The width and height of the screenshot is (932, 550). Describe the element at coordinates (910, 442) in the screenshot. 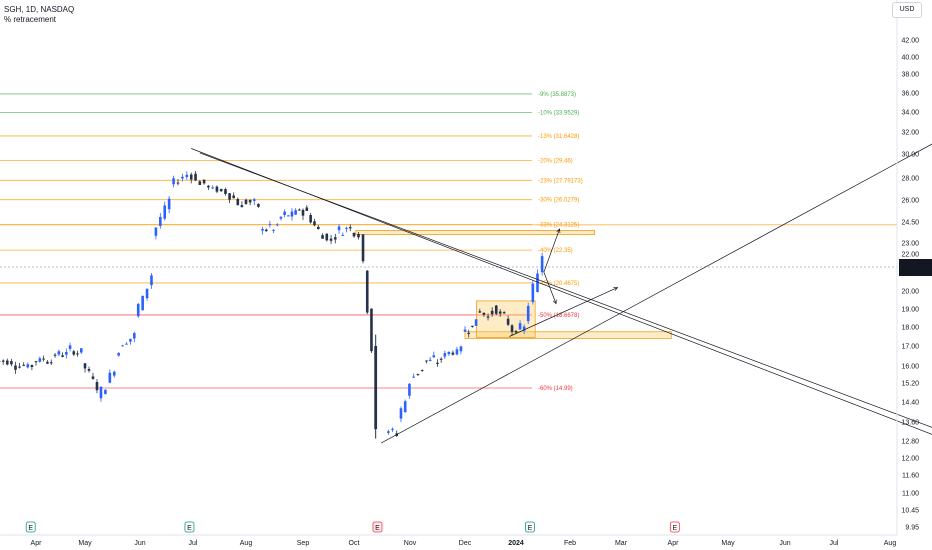

I see `y-tick-label: 12.80` at that location.